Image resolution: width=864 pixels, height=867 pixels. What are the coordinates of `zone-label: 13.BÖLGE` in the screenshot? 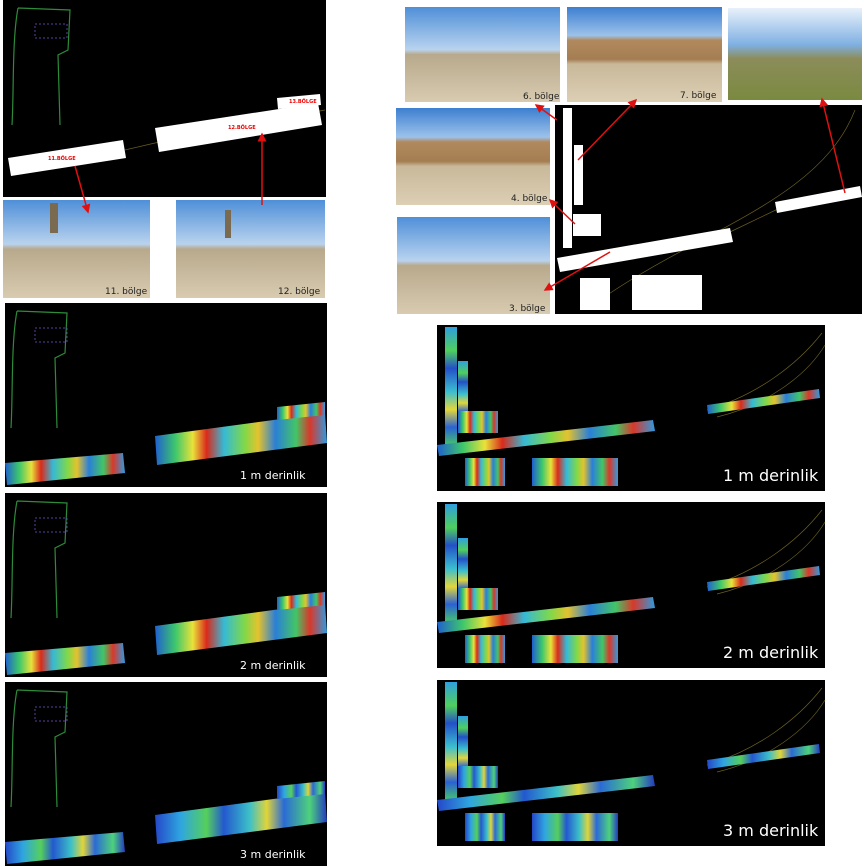 It's located at (303, 101).